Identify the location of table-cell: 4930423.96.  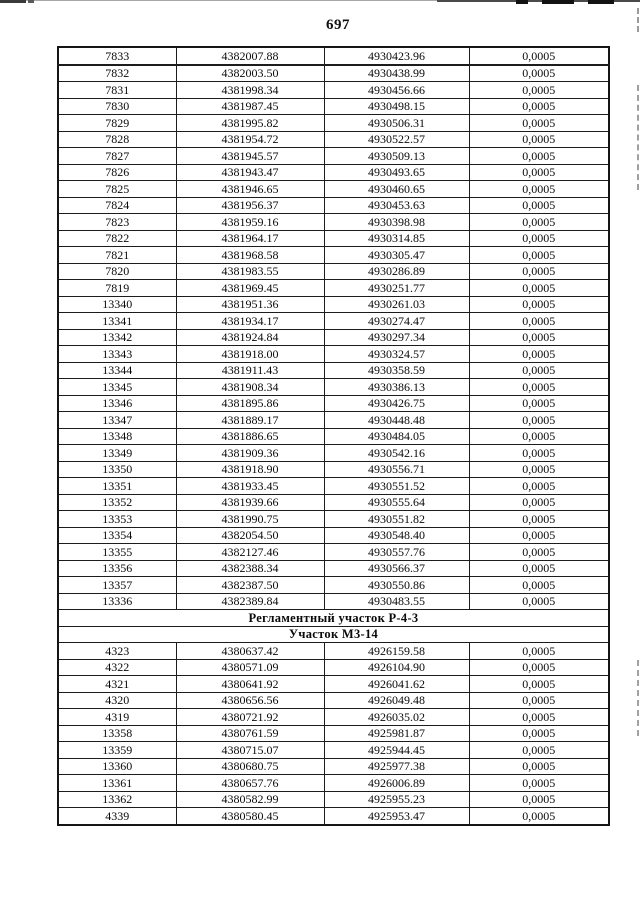
(396, 56).